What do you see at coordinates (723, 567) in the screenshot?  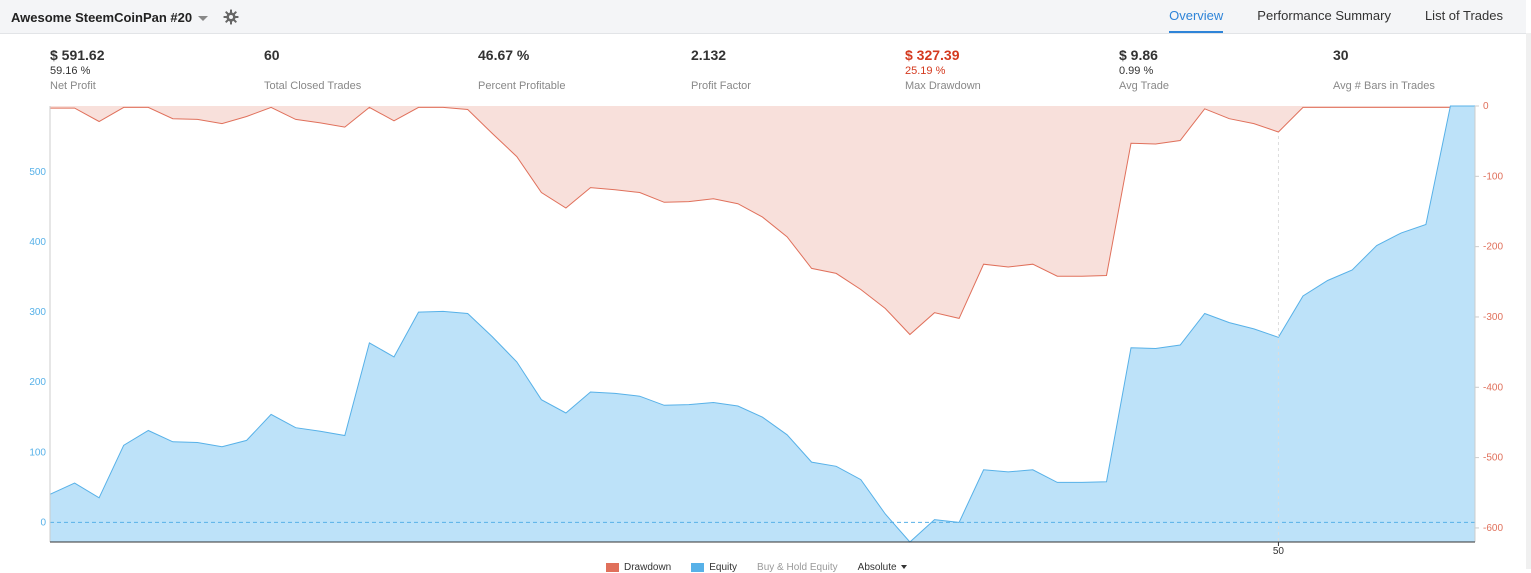 I see `legend-equity-label: Equity` at bounding box center [723, 567].